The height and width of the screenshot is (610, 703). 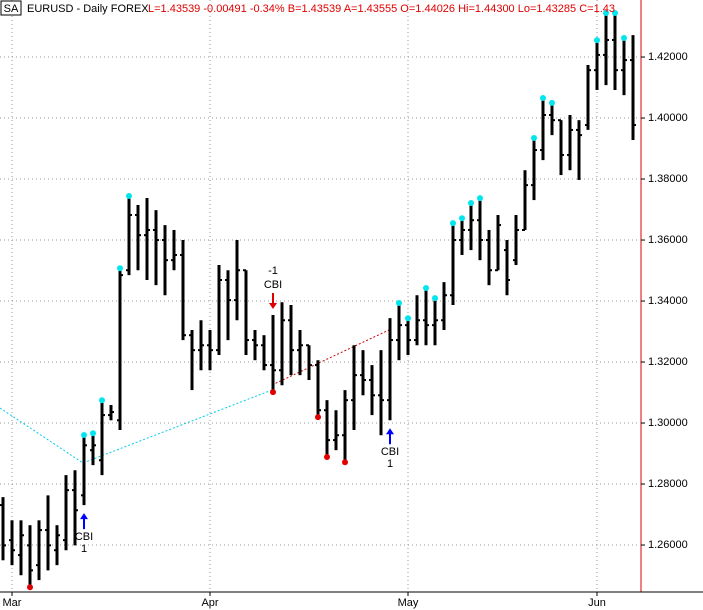 I want to click on y-tick-label: 1.32000, so click(x=668, y=362).